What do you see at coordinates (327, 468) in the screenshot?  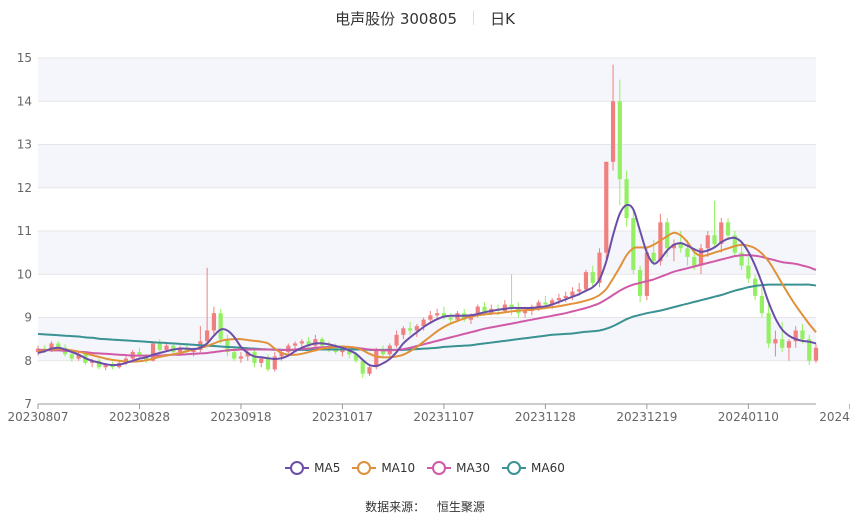 I see `legend-label: MA5` at bounding box center [327, 468].